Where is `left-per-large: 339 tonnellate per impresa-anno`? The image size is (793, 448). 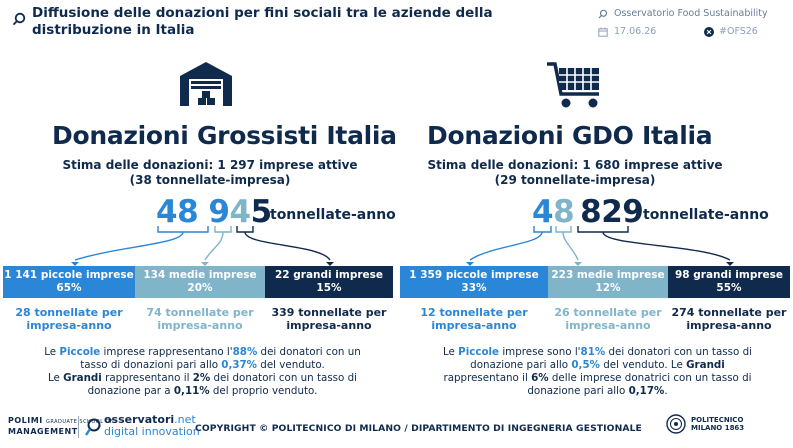 left-per-large: 339 tonnellate per impresa-anno is located at coordinates (329, 319).